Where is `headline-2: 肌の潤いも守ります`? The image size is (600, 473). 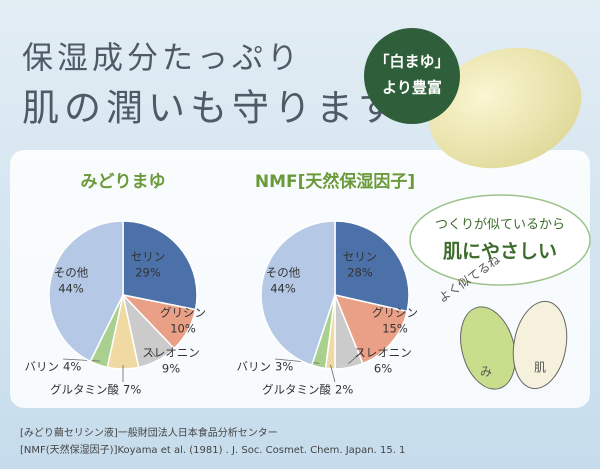 headline-2: 肌の潤いも守ります is located at coordinates (211, 108).